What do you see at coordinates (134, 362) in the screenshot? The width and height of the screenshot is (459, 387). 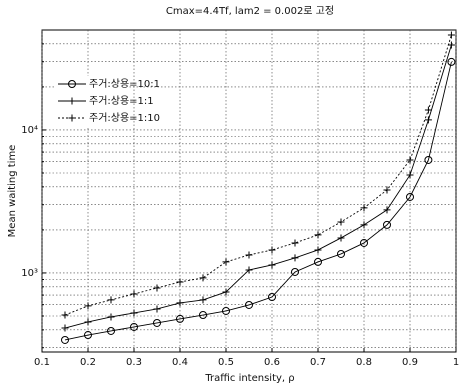 I see `x-tick-label: 0.3` at bounding box center [134, 362].